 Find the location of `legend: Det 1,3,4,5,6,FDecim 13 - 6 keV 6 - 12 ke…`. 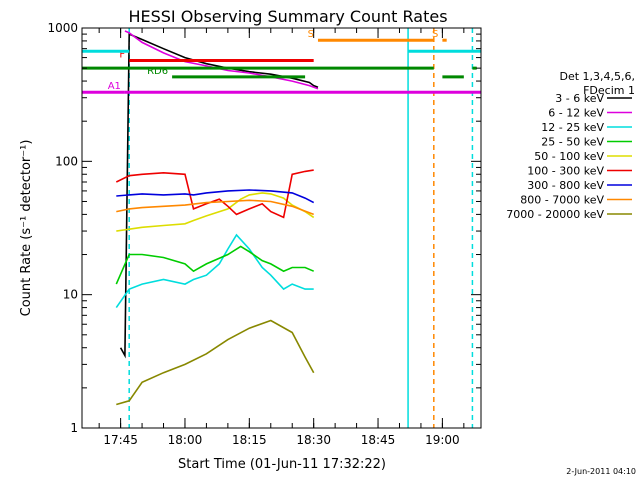

legend: Det 1,3,4,5,6,FDecim 13 - 6 keV 6 - 12 ke… is located at coordinates (570, 145).